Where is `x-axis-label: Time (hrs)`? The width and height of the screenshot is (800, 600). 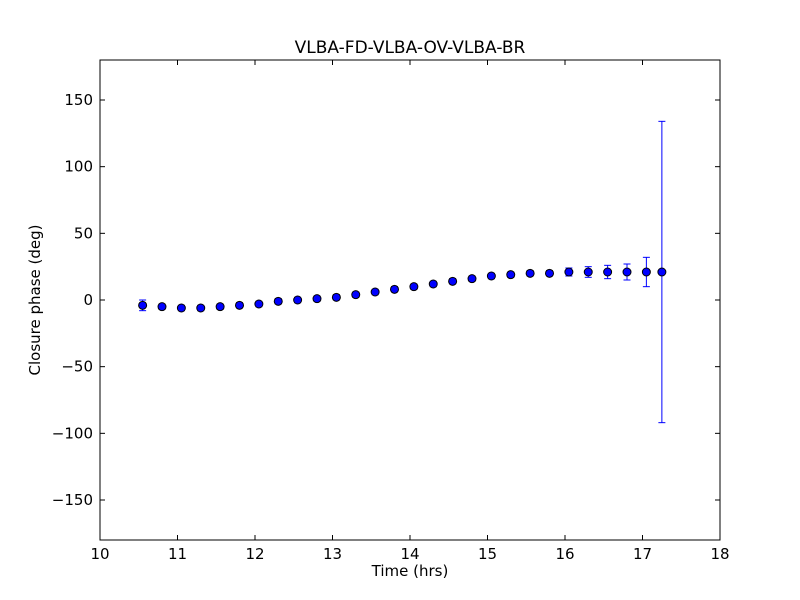 x-axis-label: Time (hrs) is located at coordinates (410, 571).